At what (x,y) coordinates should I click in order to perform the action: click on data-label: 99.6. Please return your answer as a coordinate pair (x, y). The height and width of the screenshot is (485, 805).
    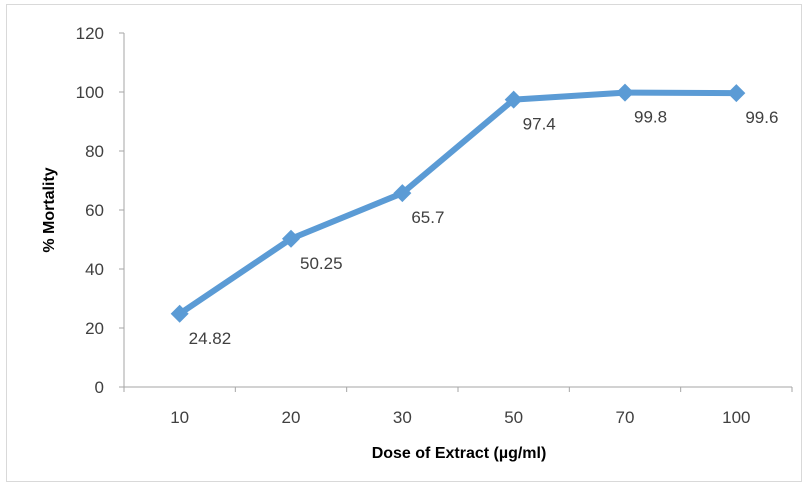
    Looking at the image, I should click on (761, 117).